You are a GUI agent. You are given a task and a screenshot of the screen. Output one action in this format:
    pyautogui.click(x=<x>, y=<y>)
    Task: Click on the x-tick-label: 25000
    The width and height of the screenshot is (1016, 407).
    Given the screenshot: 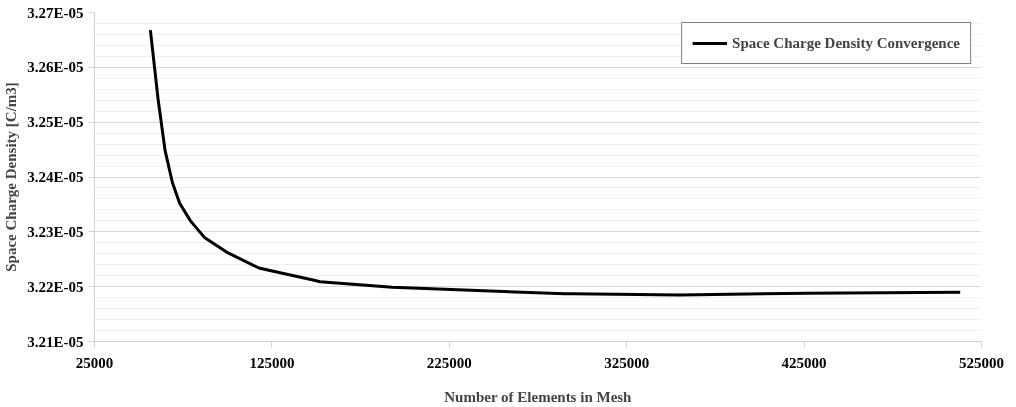 What is the action you would take?
    pyautogui.click(x=94, y=362)
    